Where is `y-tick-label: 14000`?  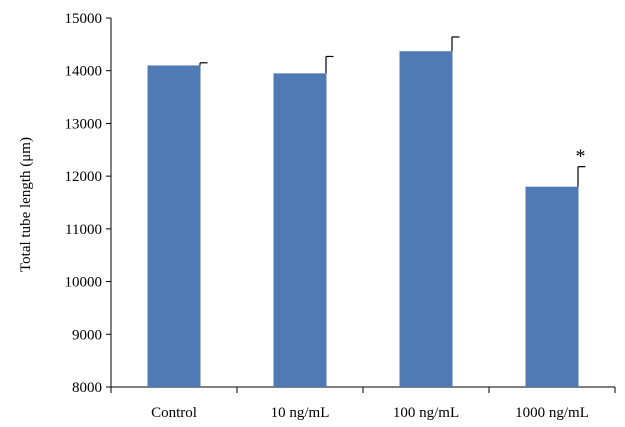
y-tick-label: 14000 is located at coordinates (84, 72).